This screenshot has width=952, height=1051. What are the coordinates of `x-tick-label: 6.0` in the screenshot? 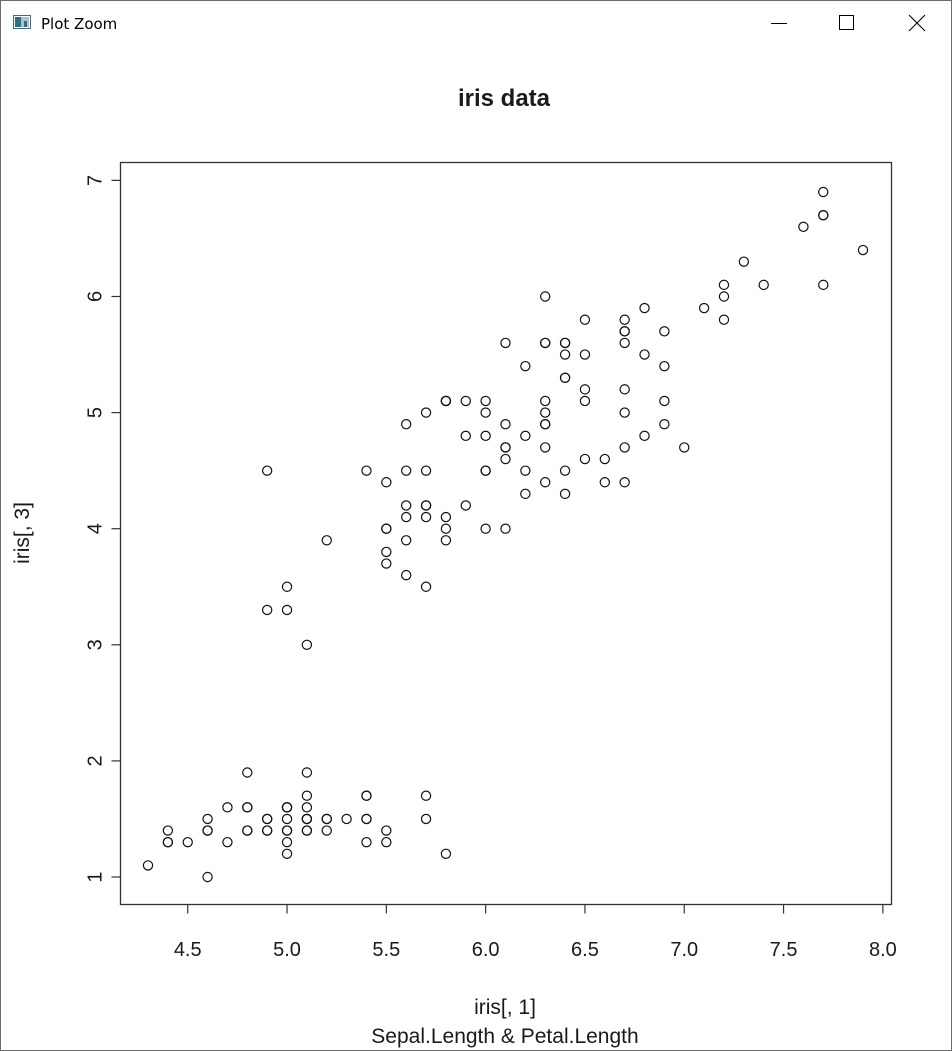 It's located at (486, 950).